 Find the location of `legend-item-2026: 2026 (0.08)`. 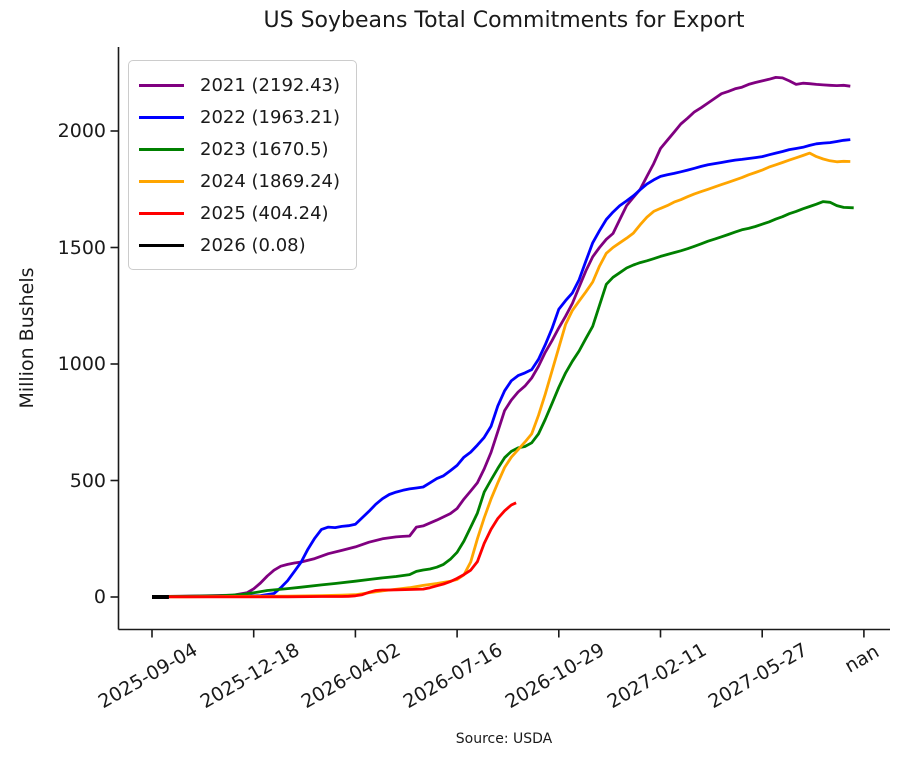

legend-item-2026: 2026 (0.08) is located at coordinates (239, 245).